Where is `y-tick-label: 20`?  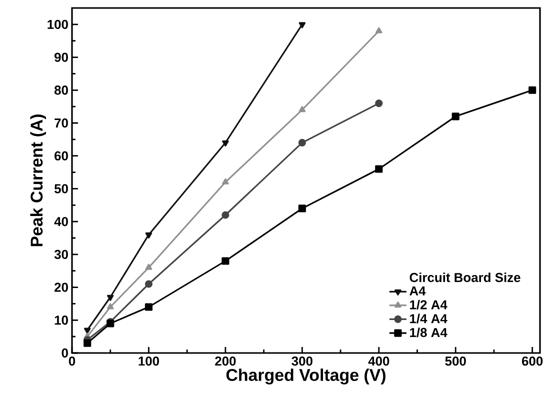
y-tick-label: 20 is located at coordinates (61, 287).